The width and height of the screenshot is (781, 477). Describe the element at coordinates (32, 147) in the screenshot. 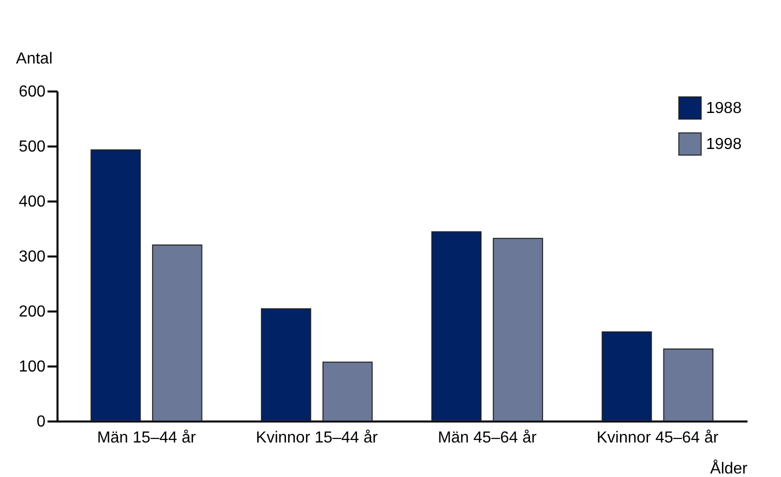

I see `y-tick-label: 500` at that location.